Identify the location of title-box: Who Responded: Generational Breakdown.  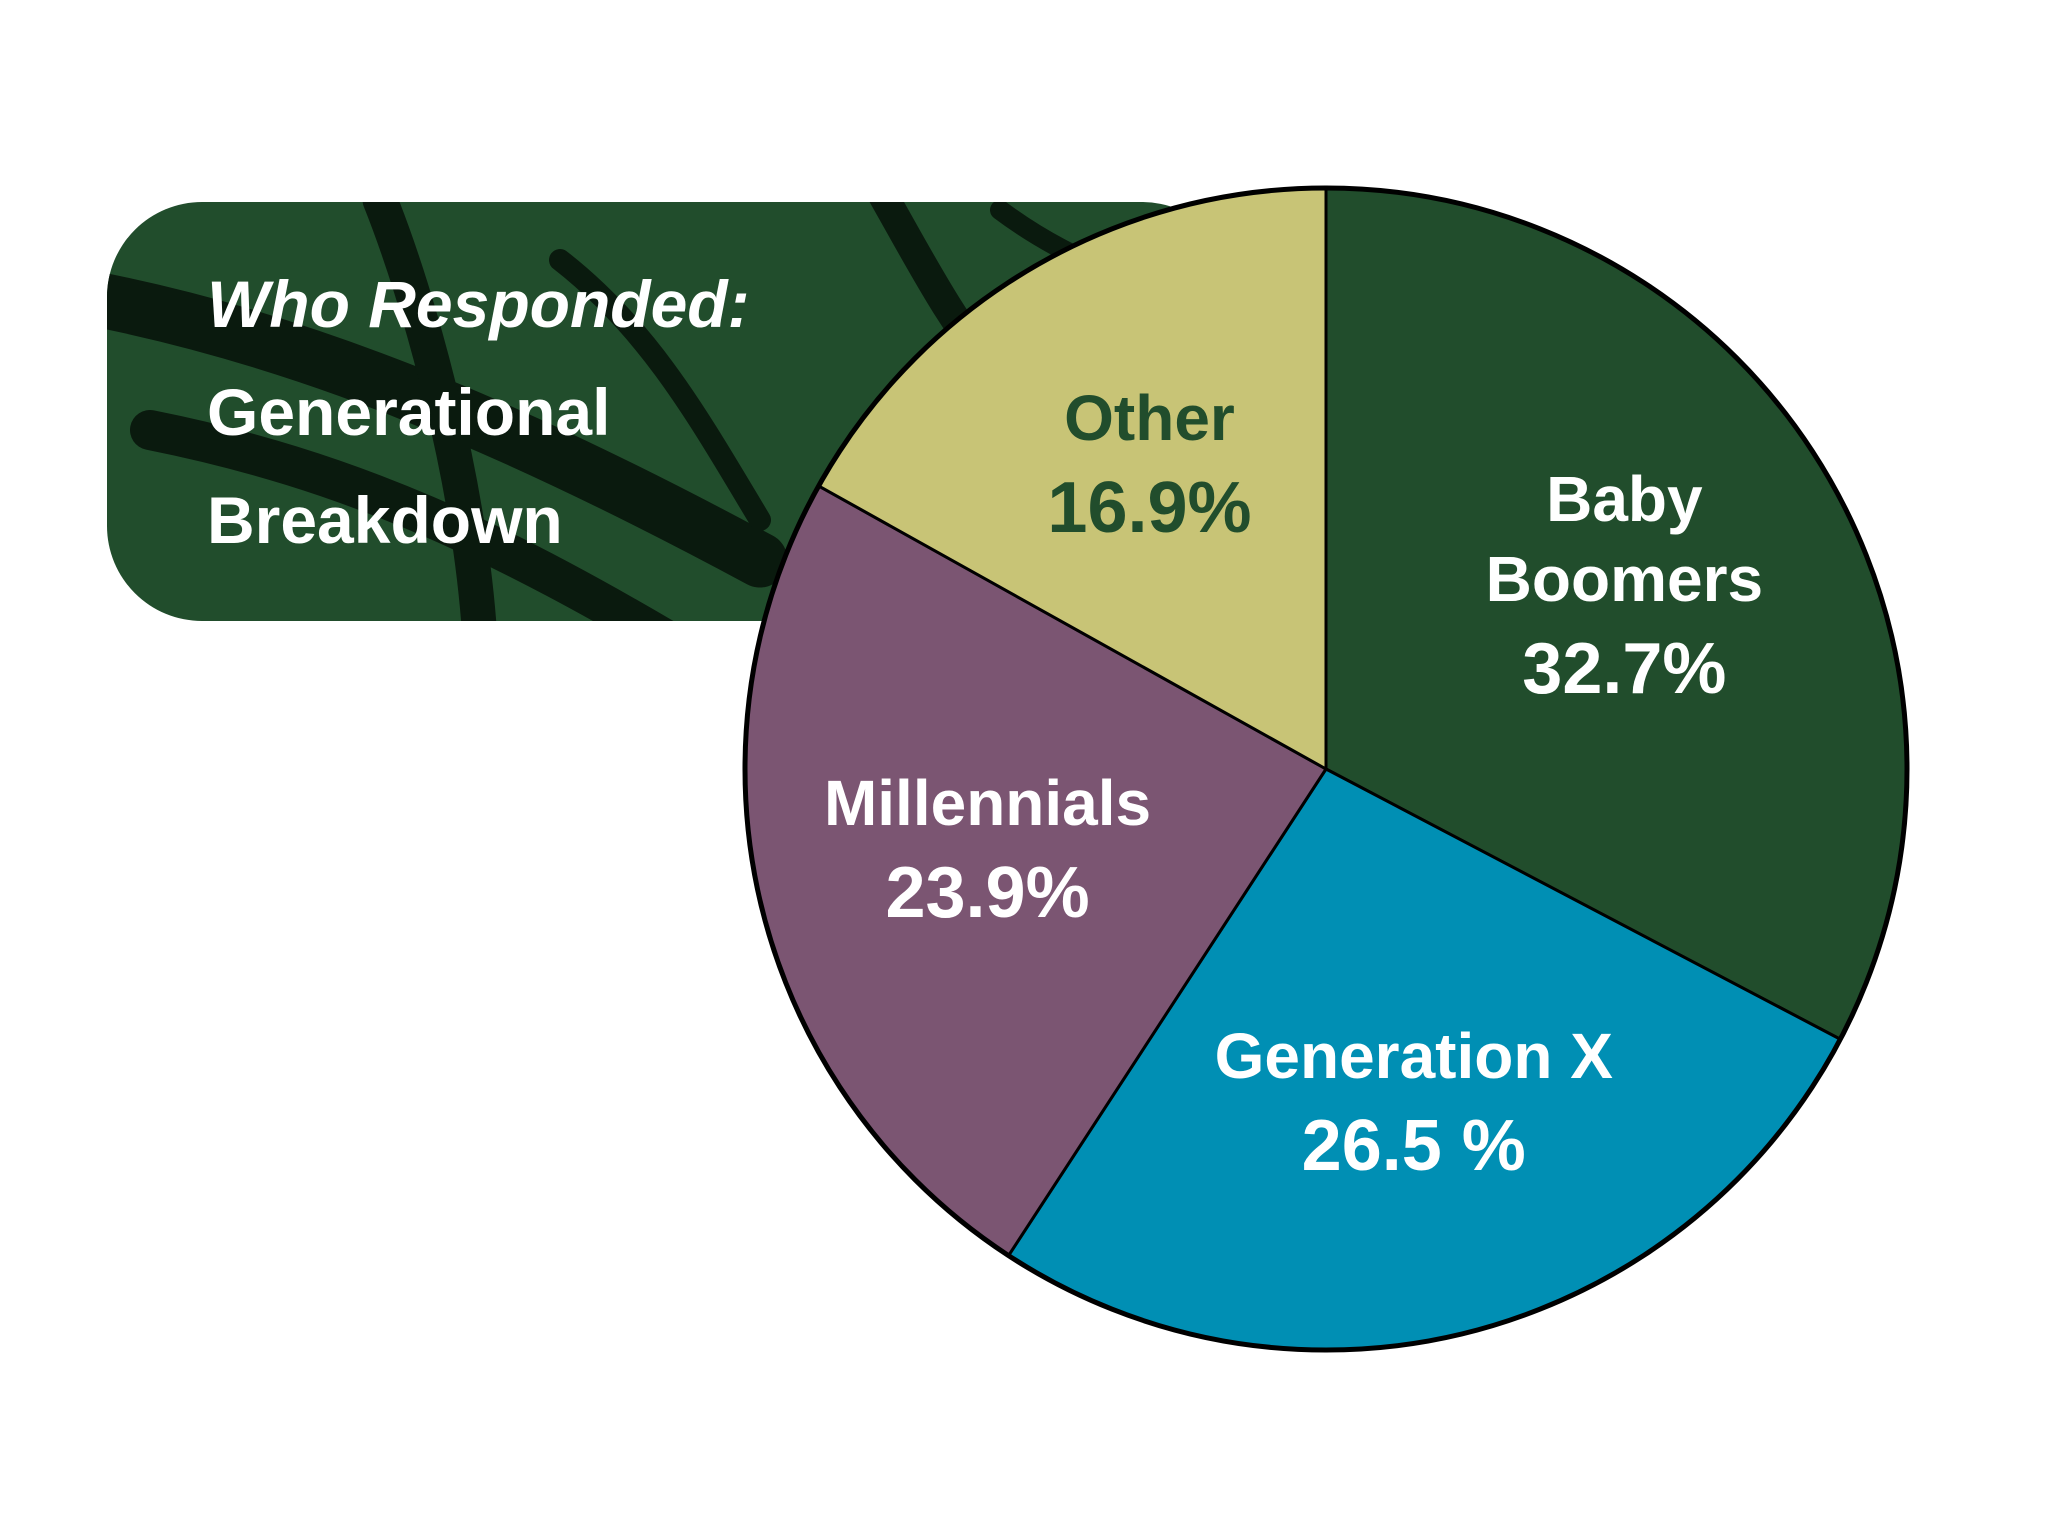
(507, 412).